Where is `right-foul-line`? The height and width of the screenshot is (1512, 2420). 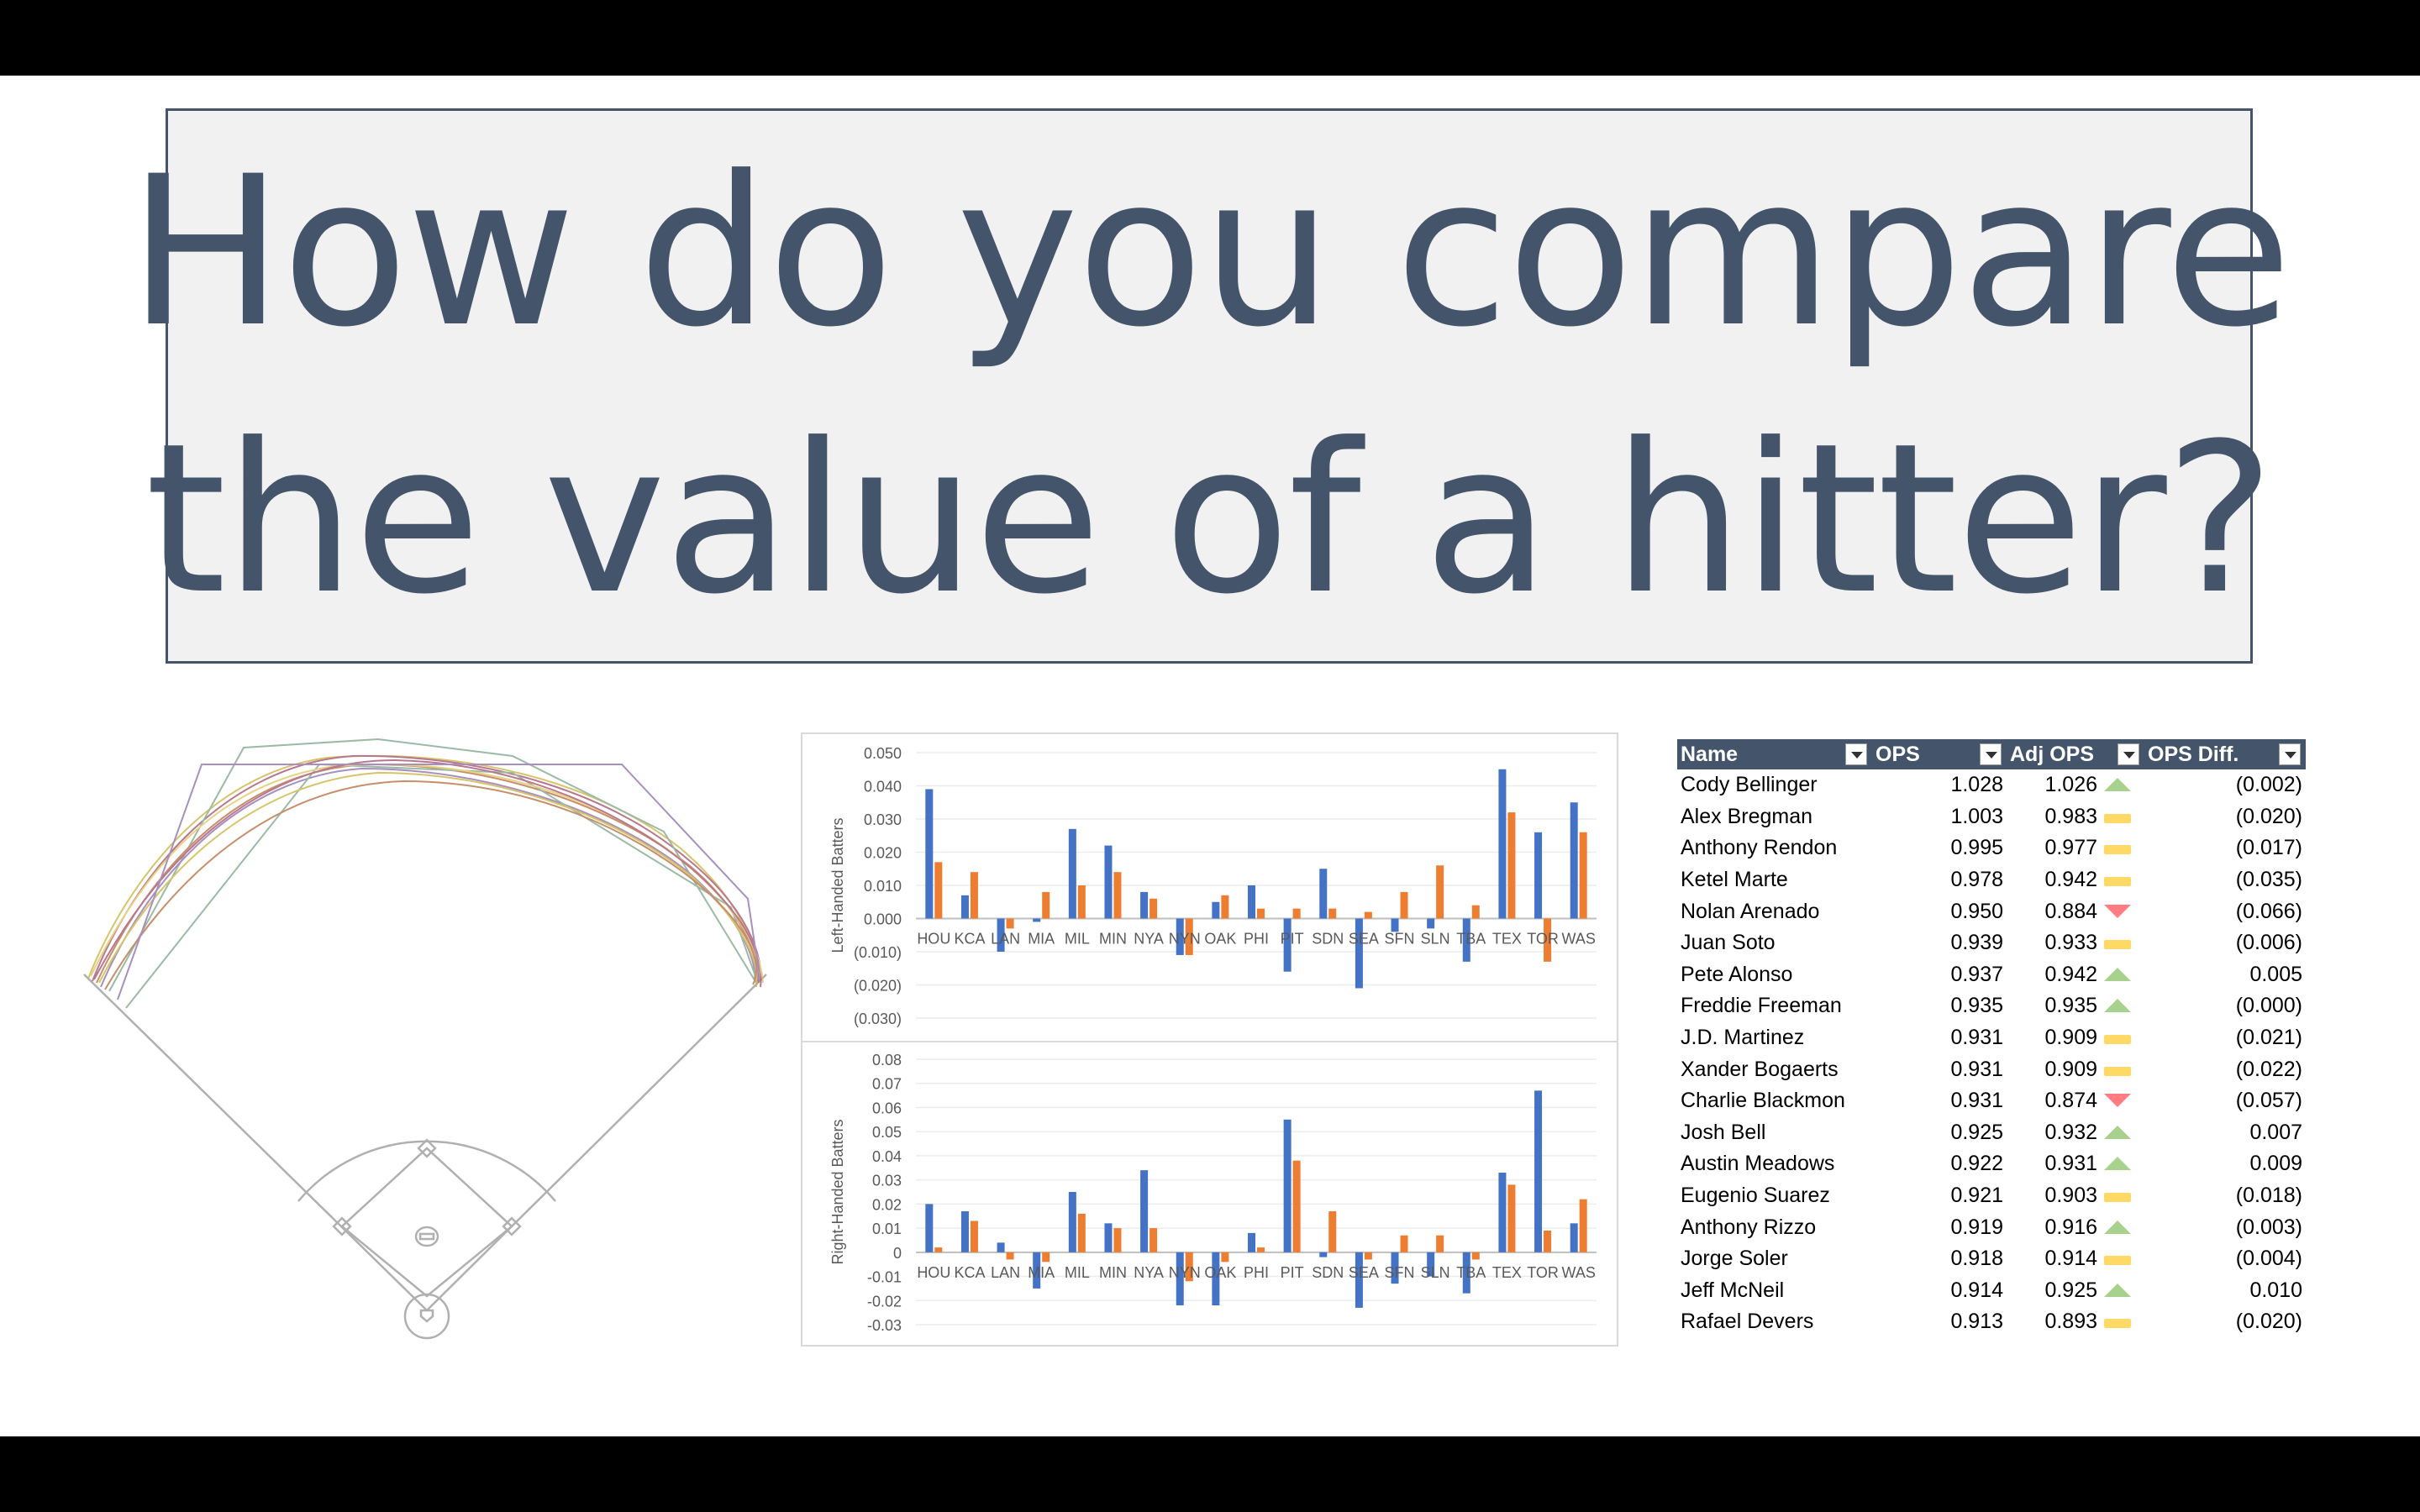
right-foul-line is located at coordinates (597, 1142).